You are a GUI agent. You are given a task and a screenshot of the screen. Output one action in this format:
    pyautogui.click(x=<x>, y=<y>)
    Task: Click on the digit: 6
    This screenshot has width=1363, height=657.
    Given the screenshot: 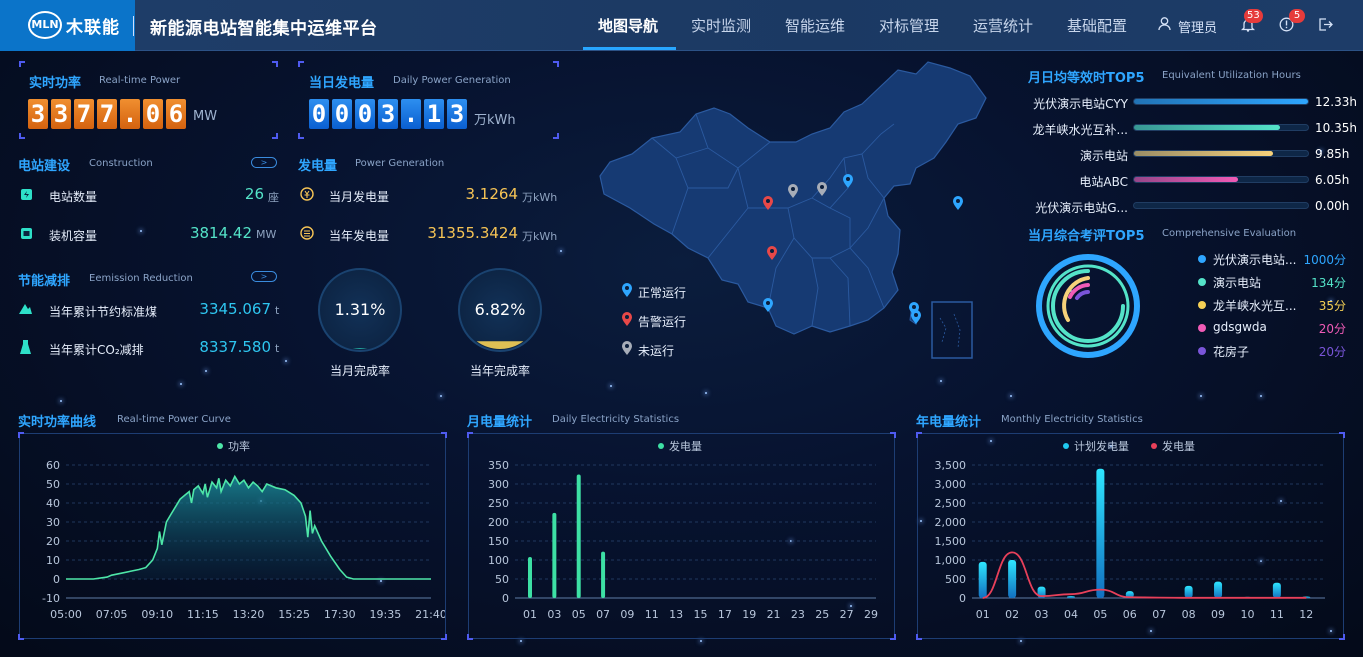 What is the action you would take?
    pyautogui.click(x=176, y=114)
    